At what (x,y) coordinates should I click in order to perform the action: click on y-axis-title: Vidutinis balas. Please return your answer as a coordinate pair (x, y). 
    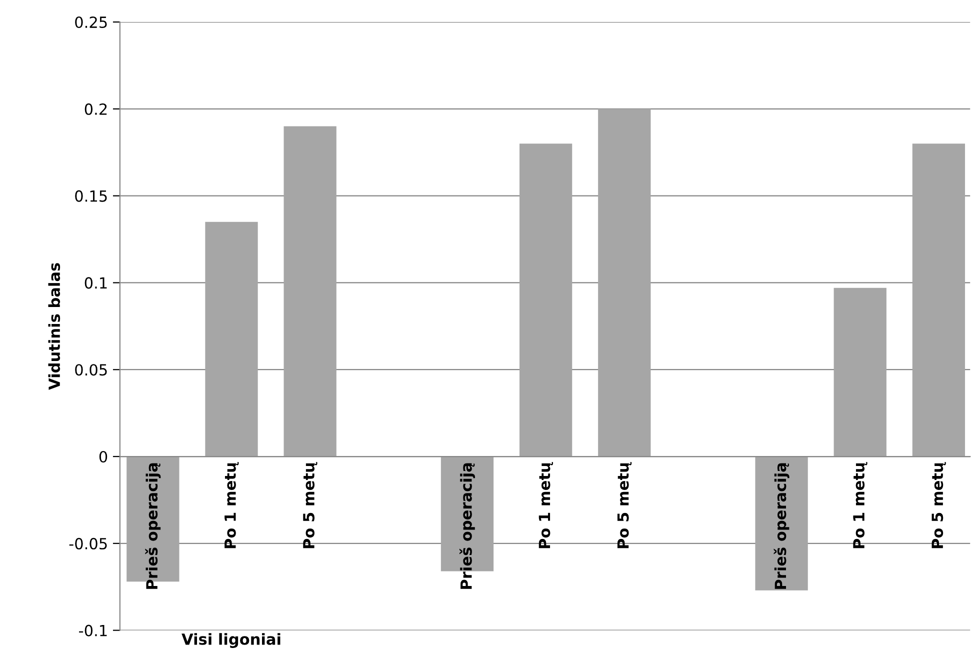
    Looking at the image, I should click on (54, 326).